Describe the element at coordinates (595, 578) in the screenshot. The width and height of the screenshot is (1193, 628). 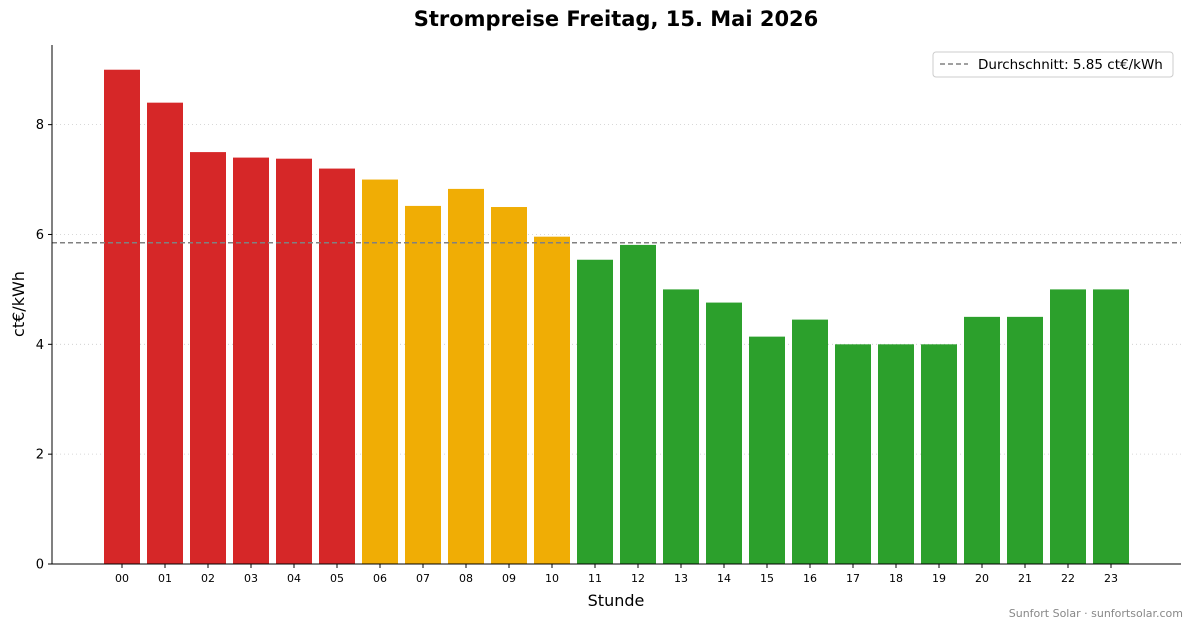
I see `x-tick-label: 11` at that location.